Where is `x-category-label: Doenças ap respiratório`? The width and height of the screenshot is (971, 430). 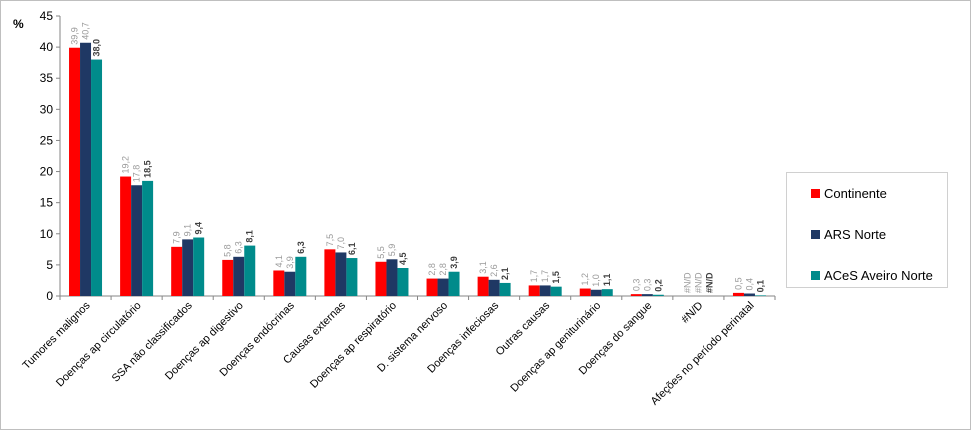
x-category-label: Doenças ap respiratório is located at coordinates (353, 345).